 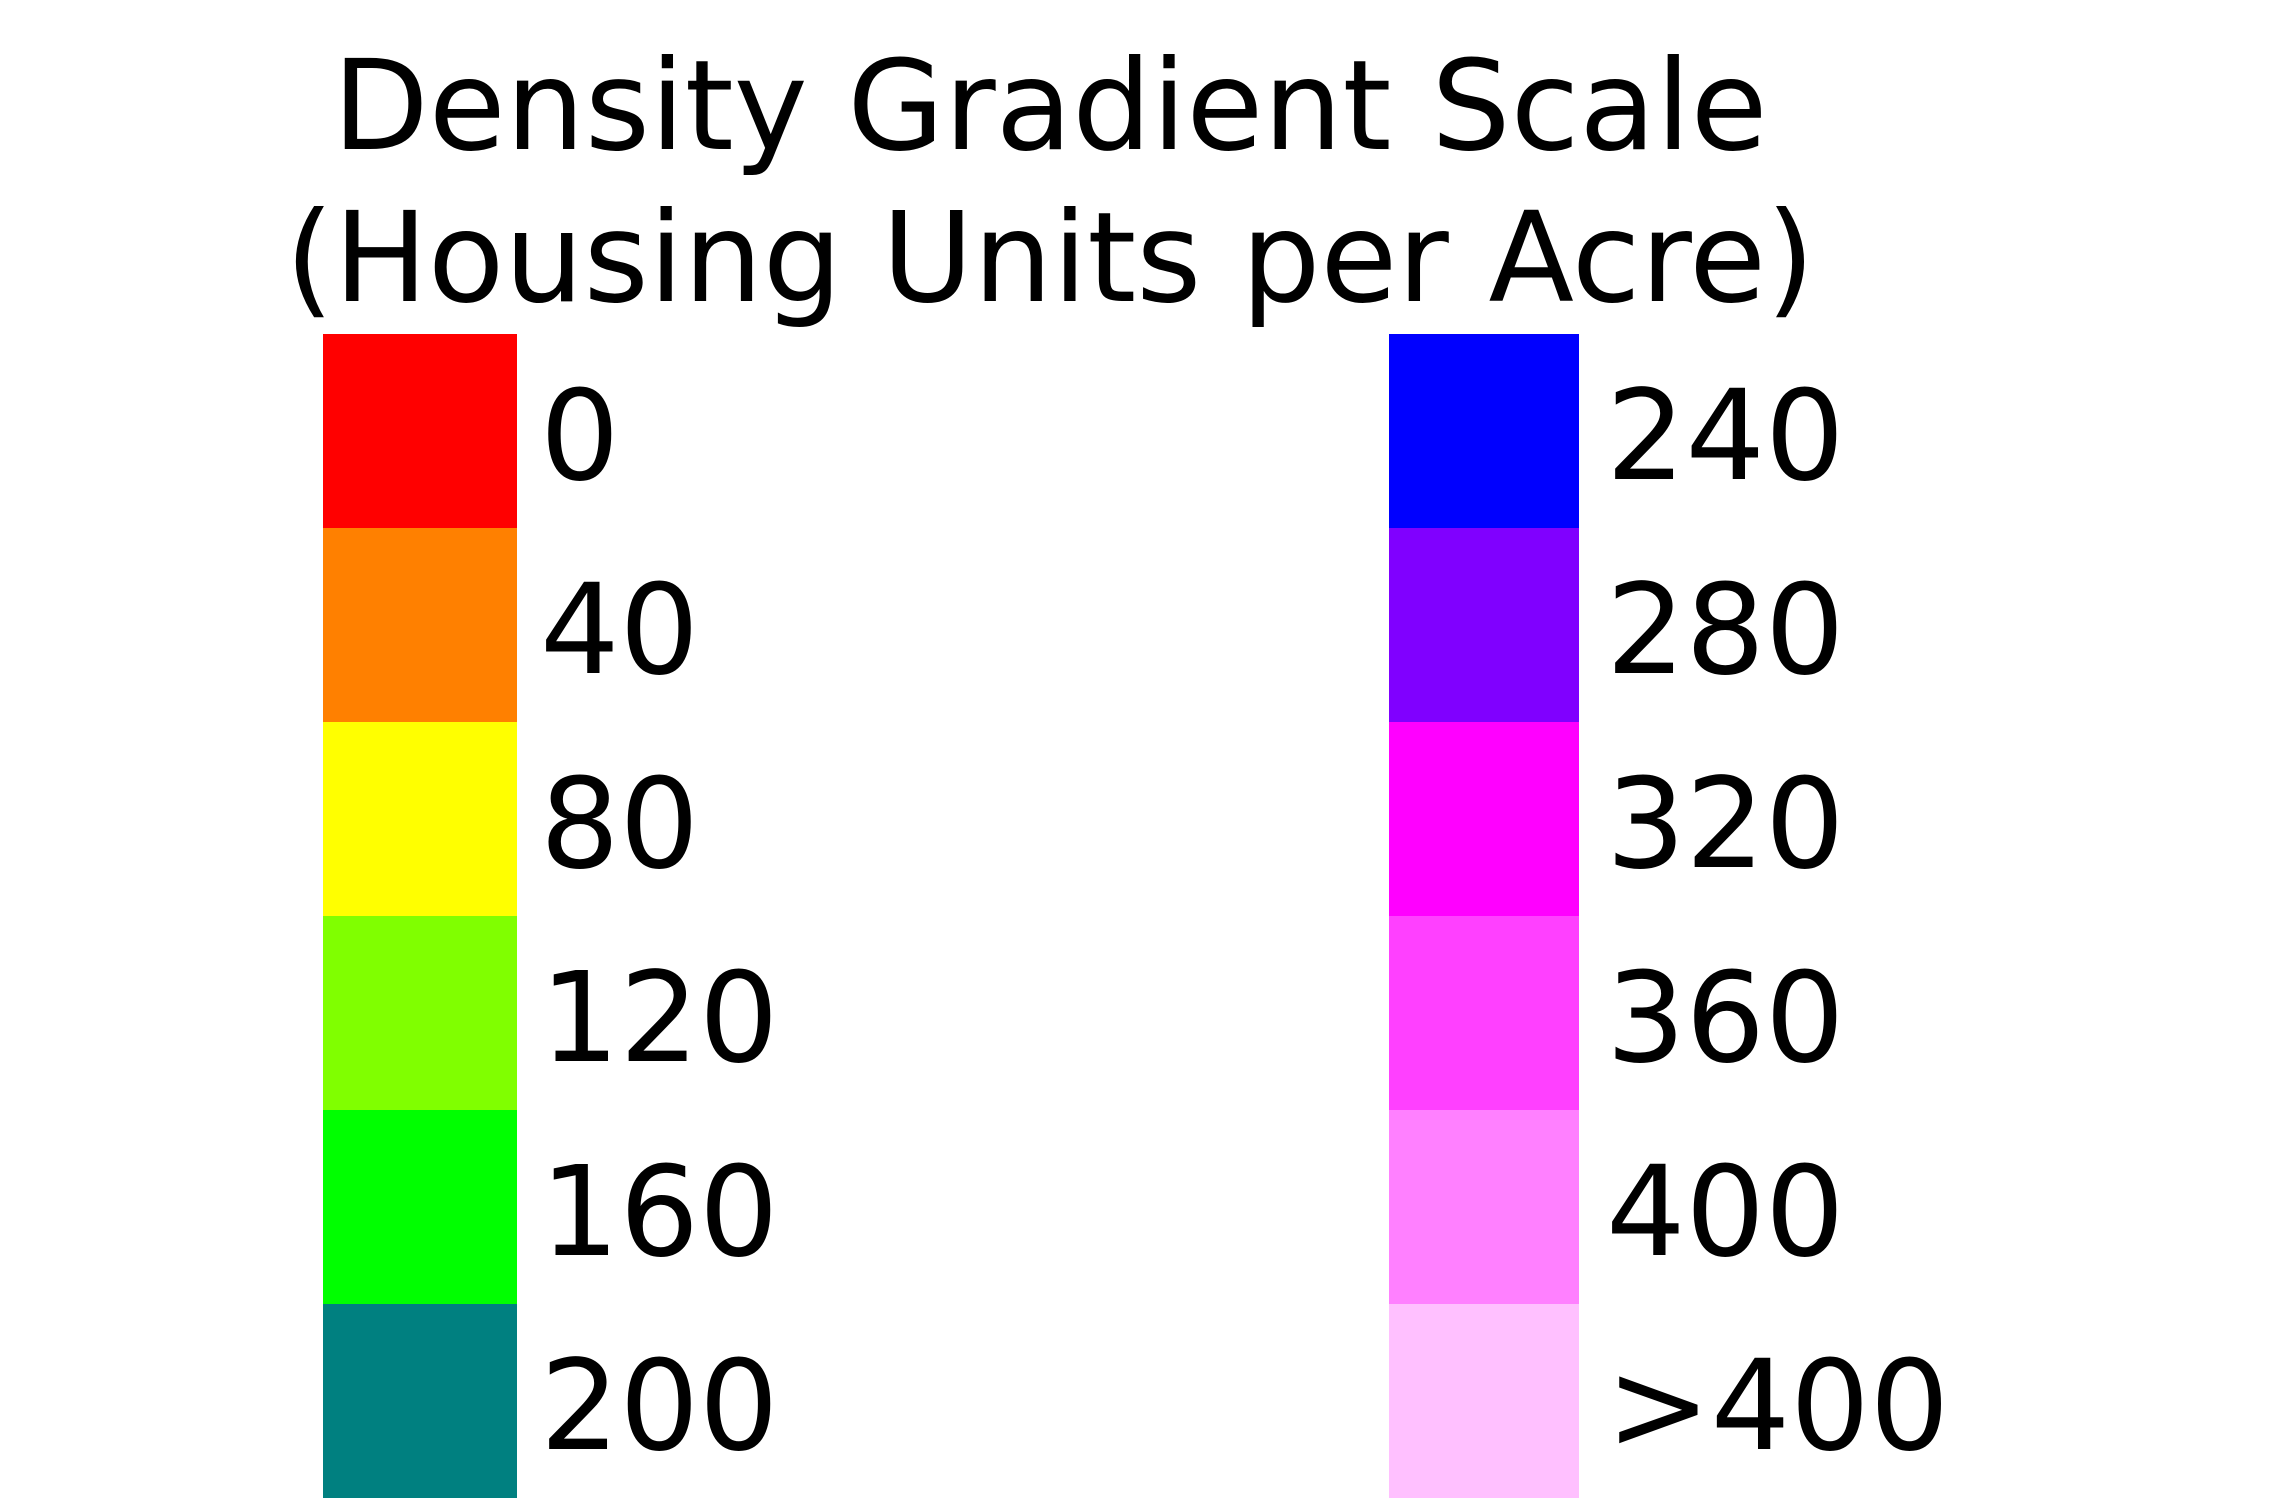 What do you see at coordinates (1778, 1406) in the screenshot?
I see `legend-label-over-400: >400` at bounding box center [1778, 1406].